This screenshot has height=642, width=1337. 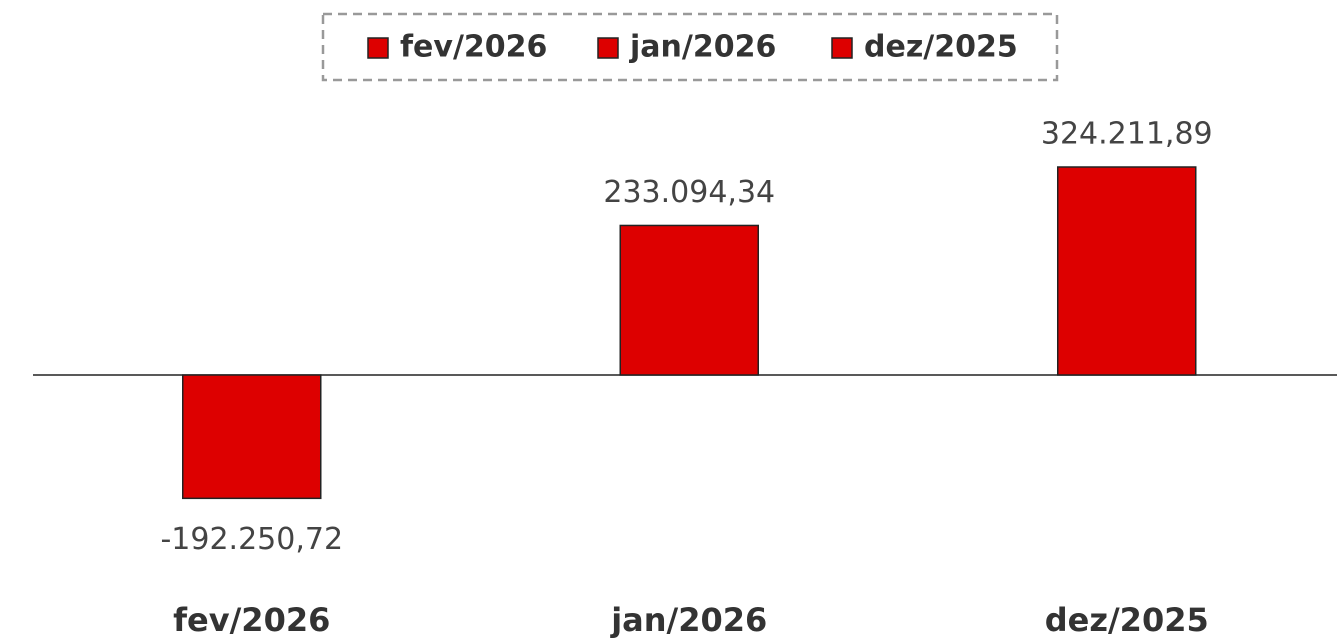 I want to click on legend-box, so click(x=690, y=47).